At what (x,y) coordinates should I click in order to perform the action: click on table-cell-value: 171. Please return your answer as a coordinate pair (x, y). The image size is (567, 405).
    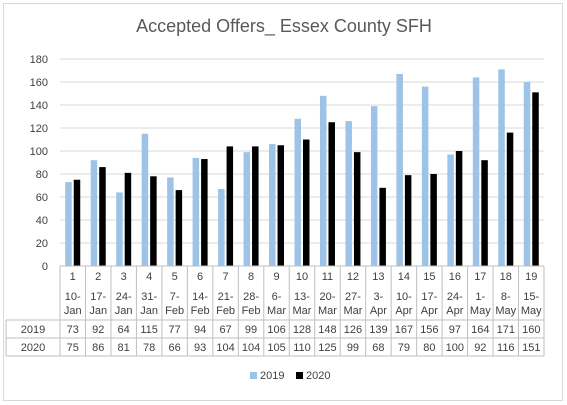
    Looking at the image, I should click on (506, 330).